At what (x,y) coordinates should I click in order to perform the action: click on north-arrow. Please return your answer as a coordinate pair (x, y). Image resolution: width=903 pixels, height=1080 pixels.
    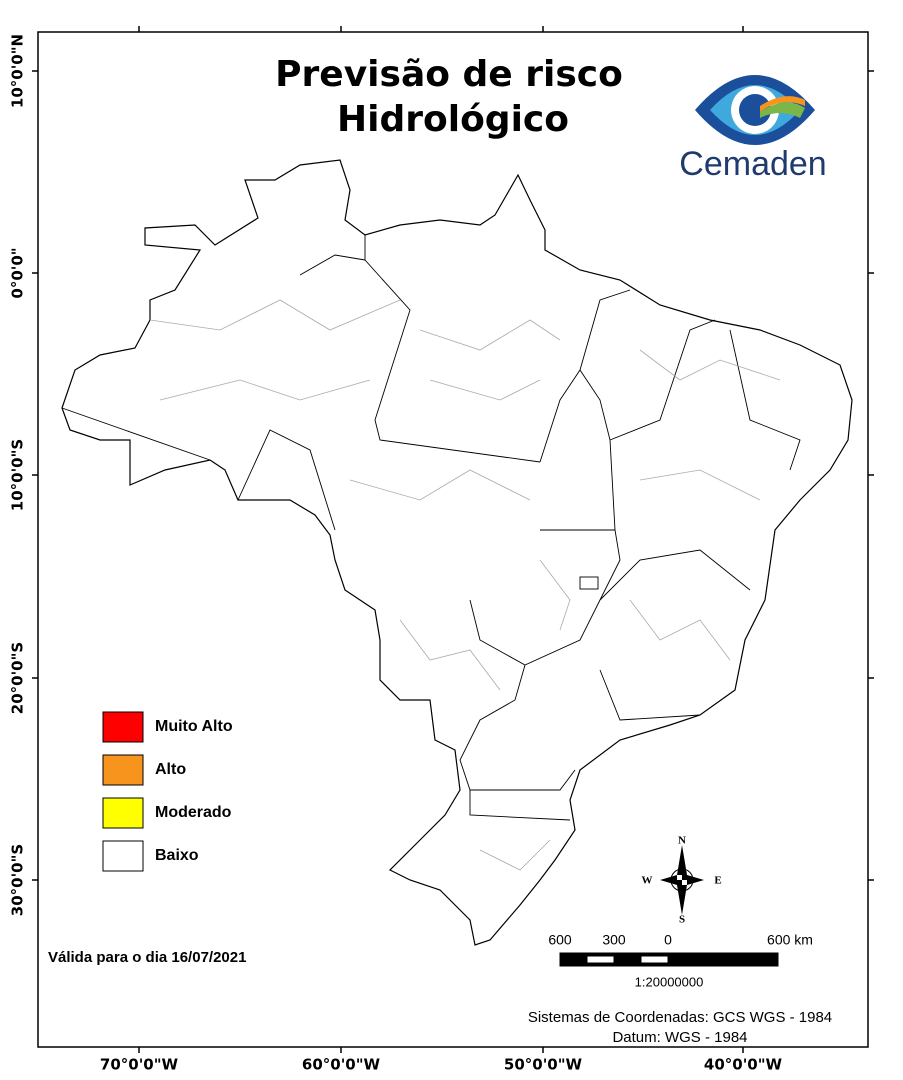
    Looking at the image, I should click on (682, 880).